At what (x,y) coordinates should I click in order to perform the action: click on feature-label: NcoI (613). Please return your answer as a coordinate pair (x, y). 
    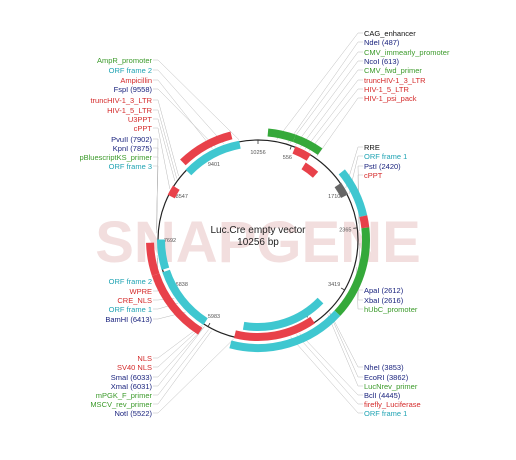
    Looking at the image, I should click on (382, 61).